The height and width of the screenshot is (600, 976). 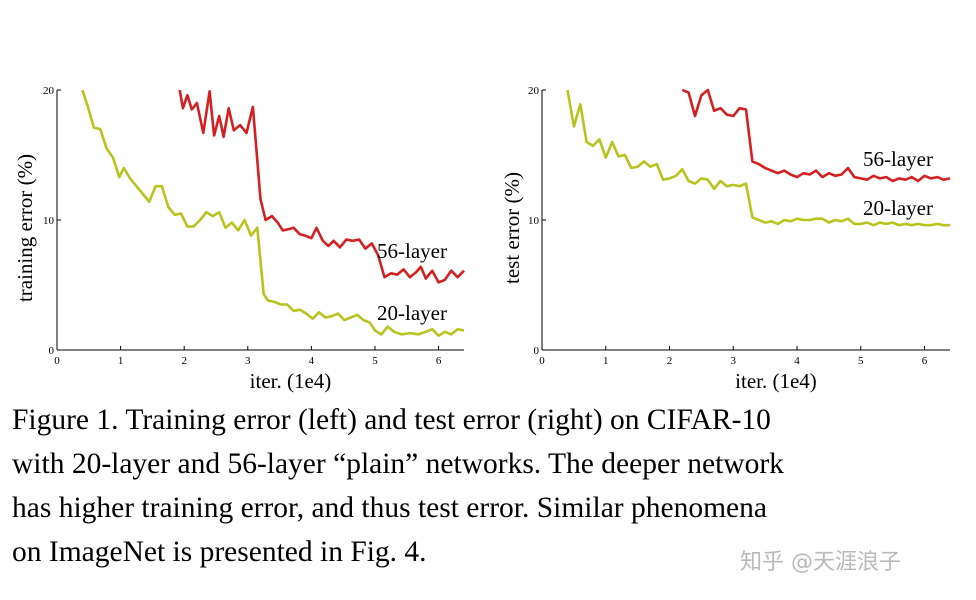 What do you see at coordinates (512, 228) in the screenshot?
I see `y-axis-label: test error (%)` at bounding box center [512, 228].